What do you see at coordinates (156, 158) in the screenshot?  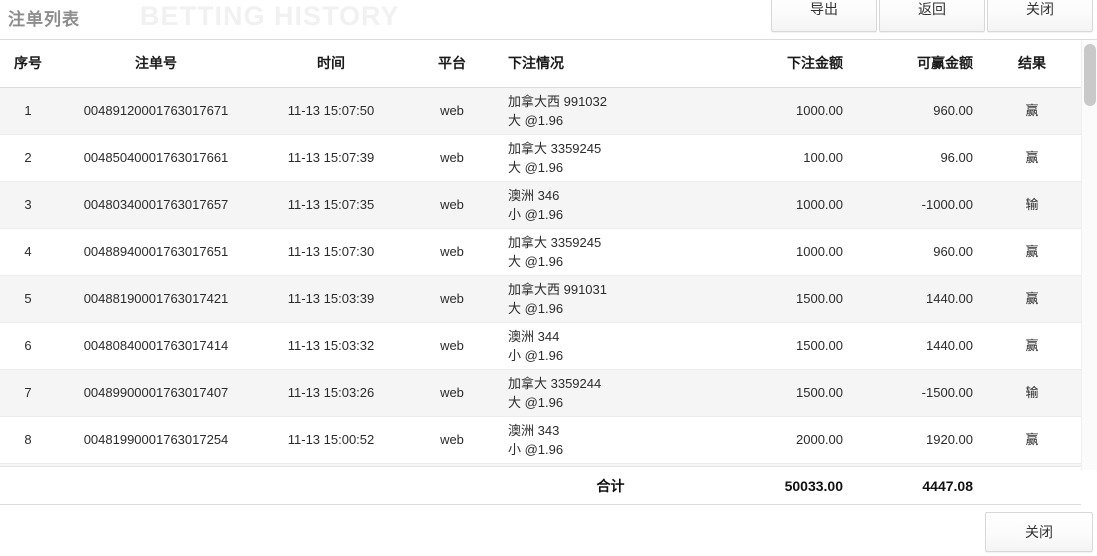 I see `cell-order-no: 00485040001763017661` at bounding box center [156, 158].